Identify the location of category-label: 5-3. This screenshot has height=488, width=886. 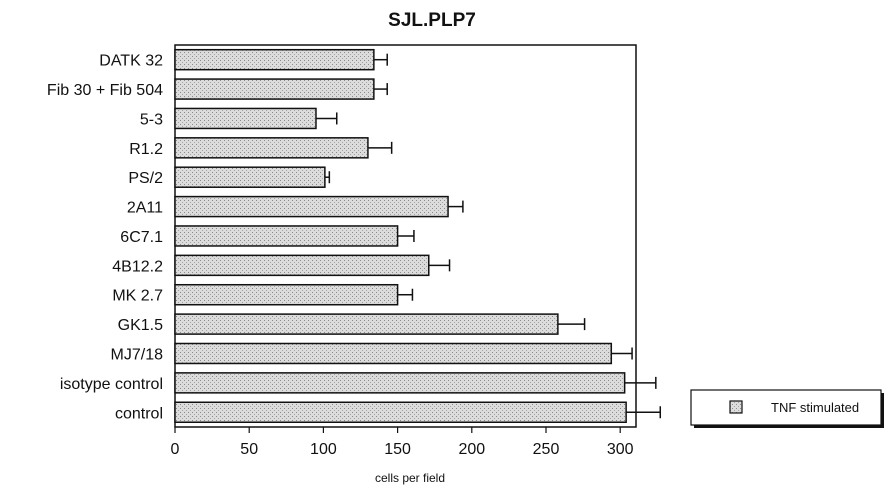
(151, 119).